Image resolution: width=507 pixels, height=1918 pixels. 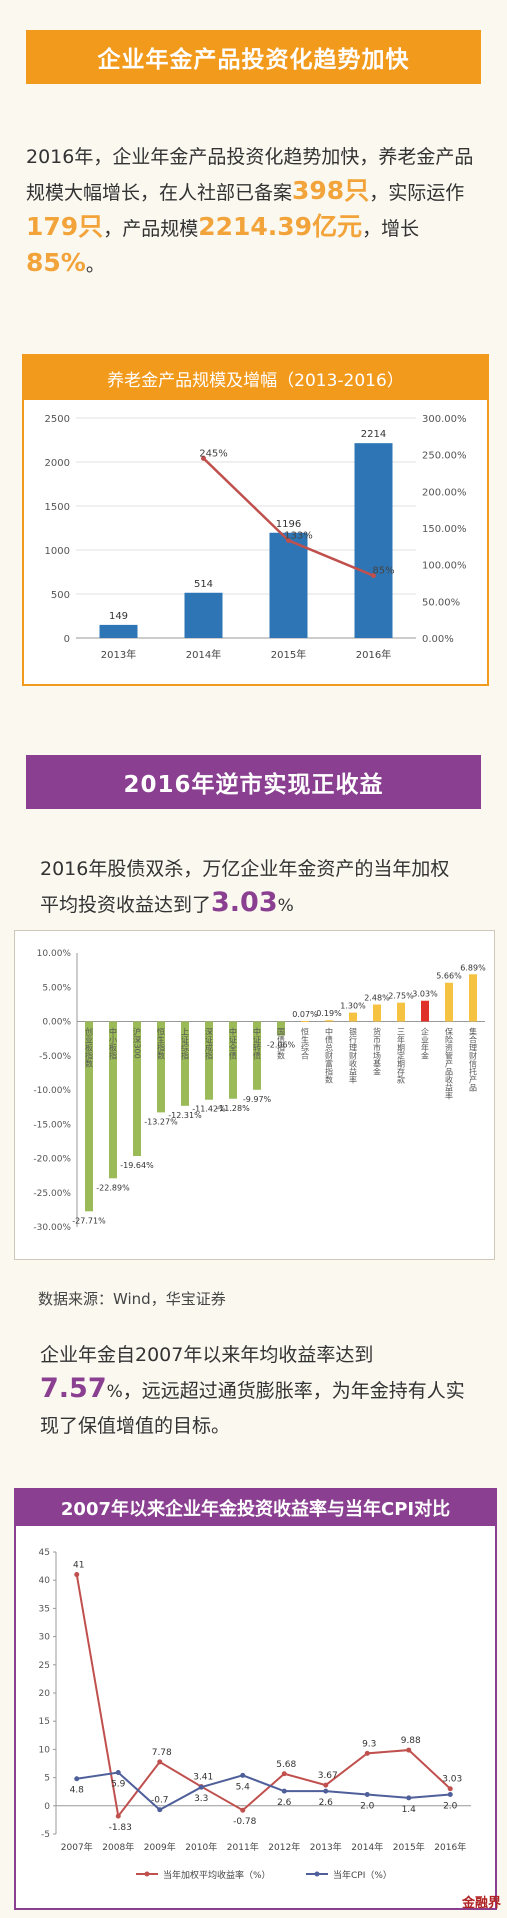 I want to click on section2-paragraph: 2016年股债双杀，万亿企业年金资产的当年加权平均投资收益达到了3.03%, so click(x=250, y=887).